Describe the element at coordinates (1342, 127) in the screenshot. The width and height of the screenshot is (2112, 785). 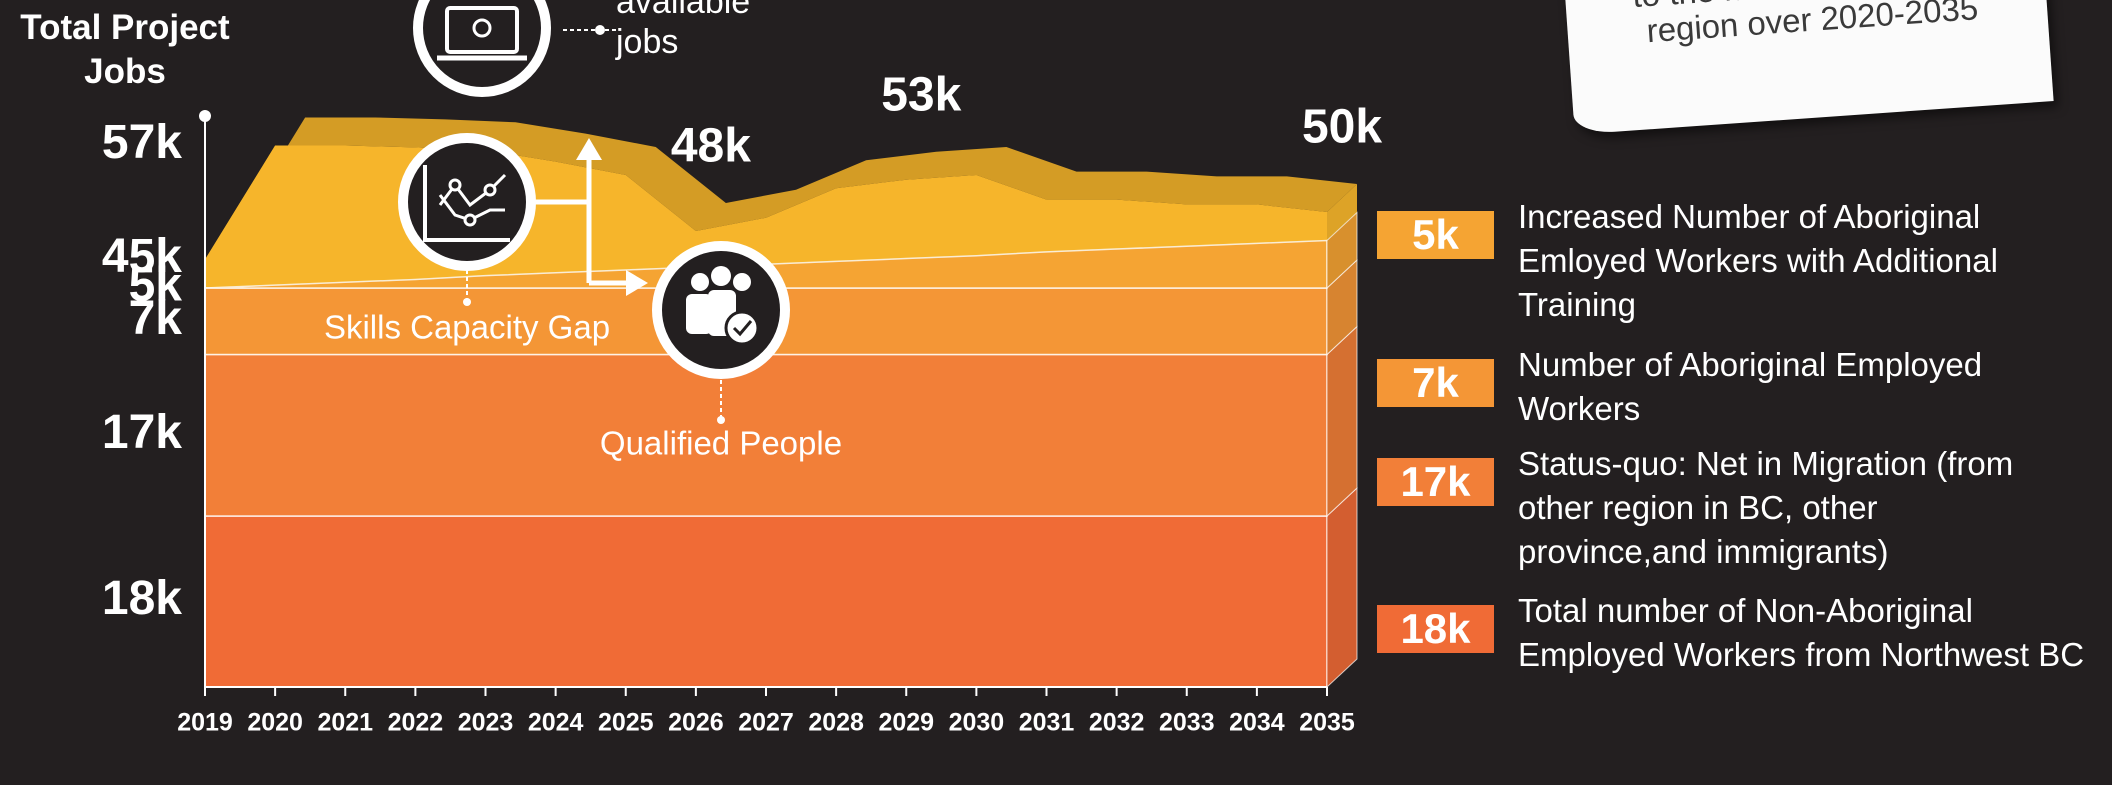
I see `value-label: 50k` at that location.